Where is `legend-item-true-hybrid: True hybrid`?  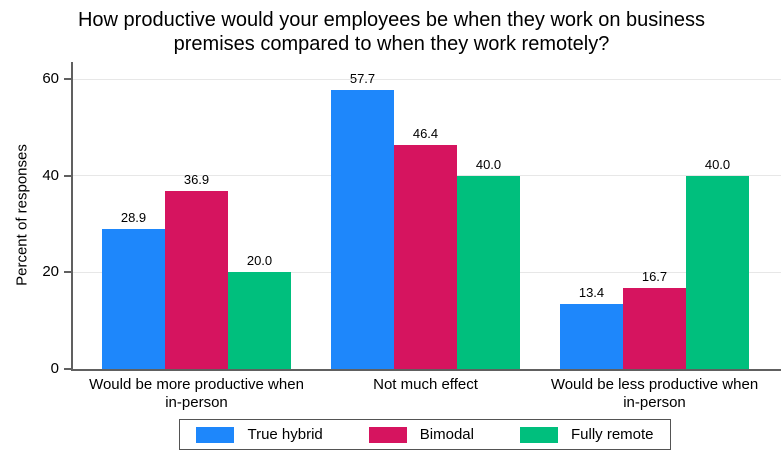 legend-item-true-hybrid: True hybrid is located at coordinates (259, 434).